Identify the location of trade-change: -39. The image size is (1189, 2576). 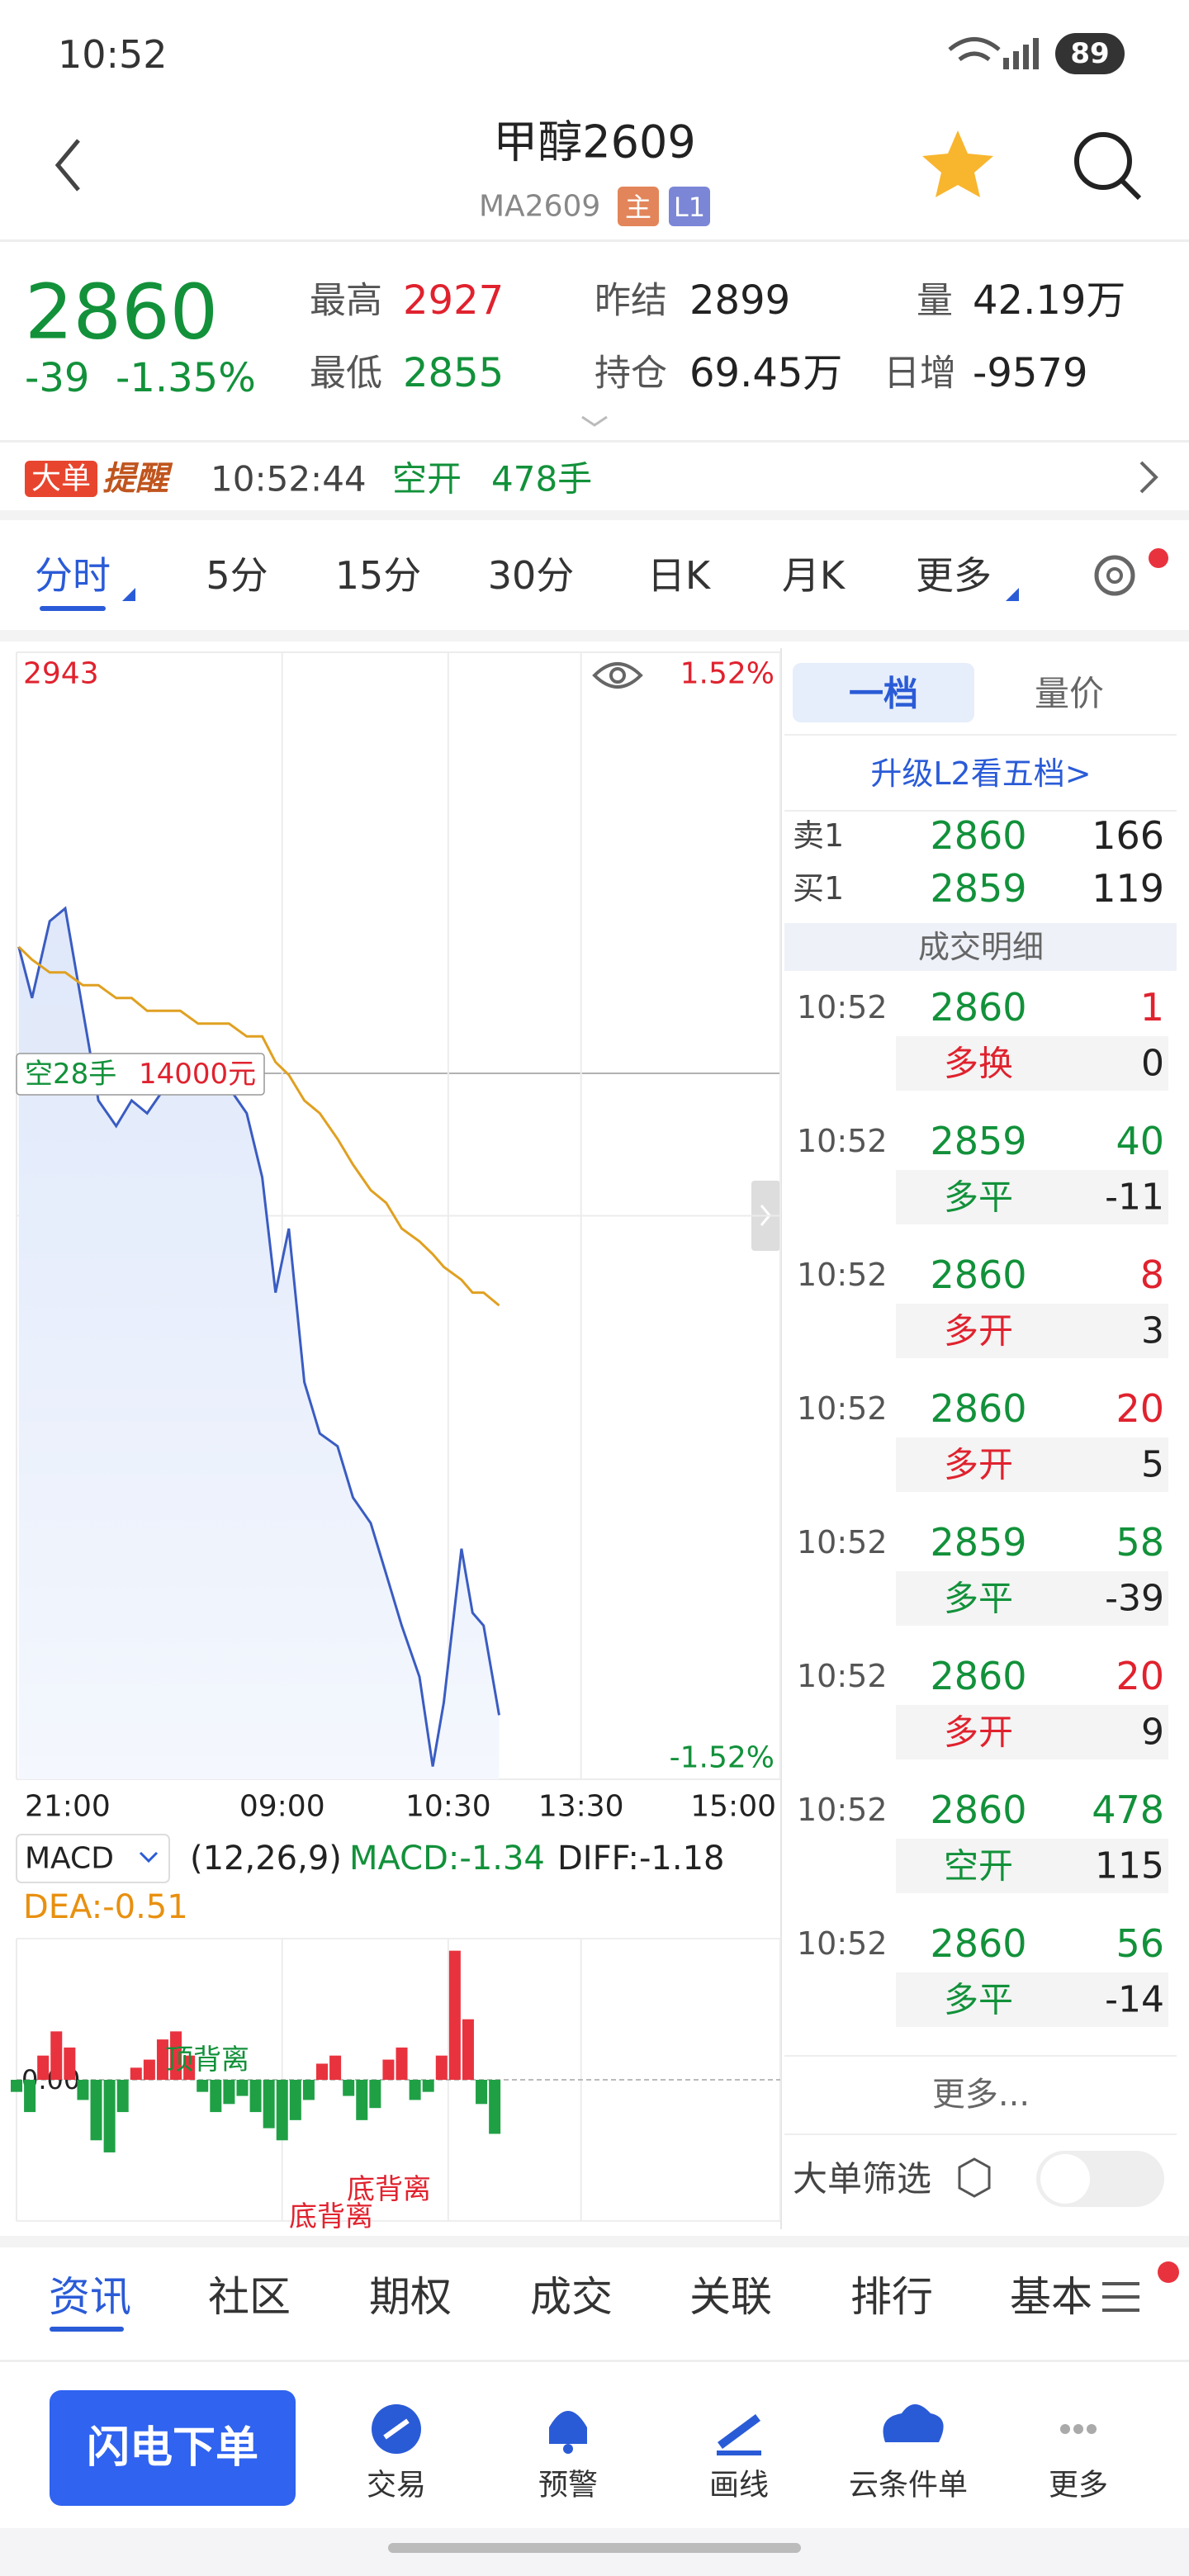
(1134, 1599).